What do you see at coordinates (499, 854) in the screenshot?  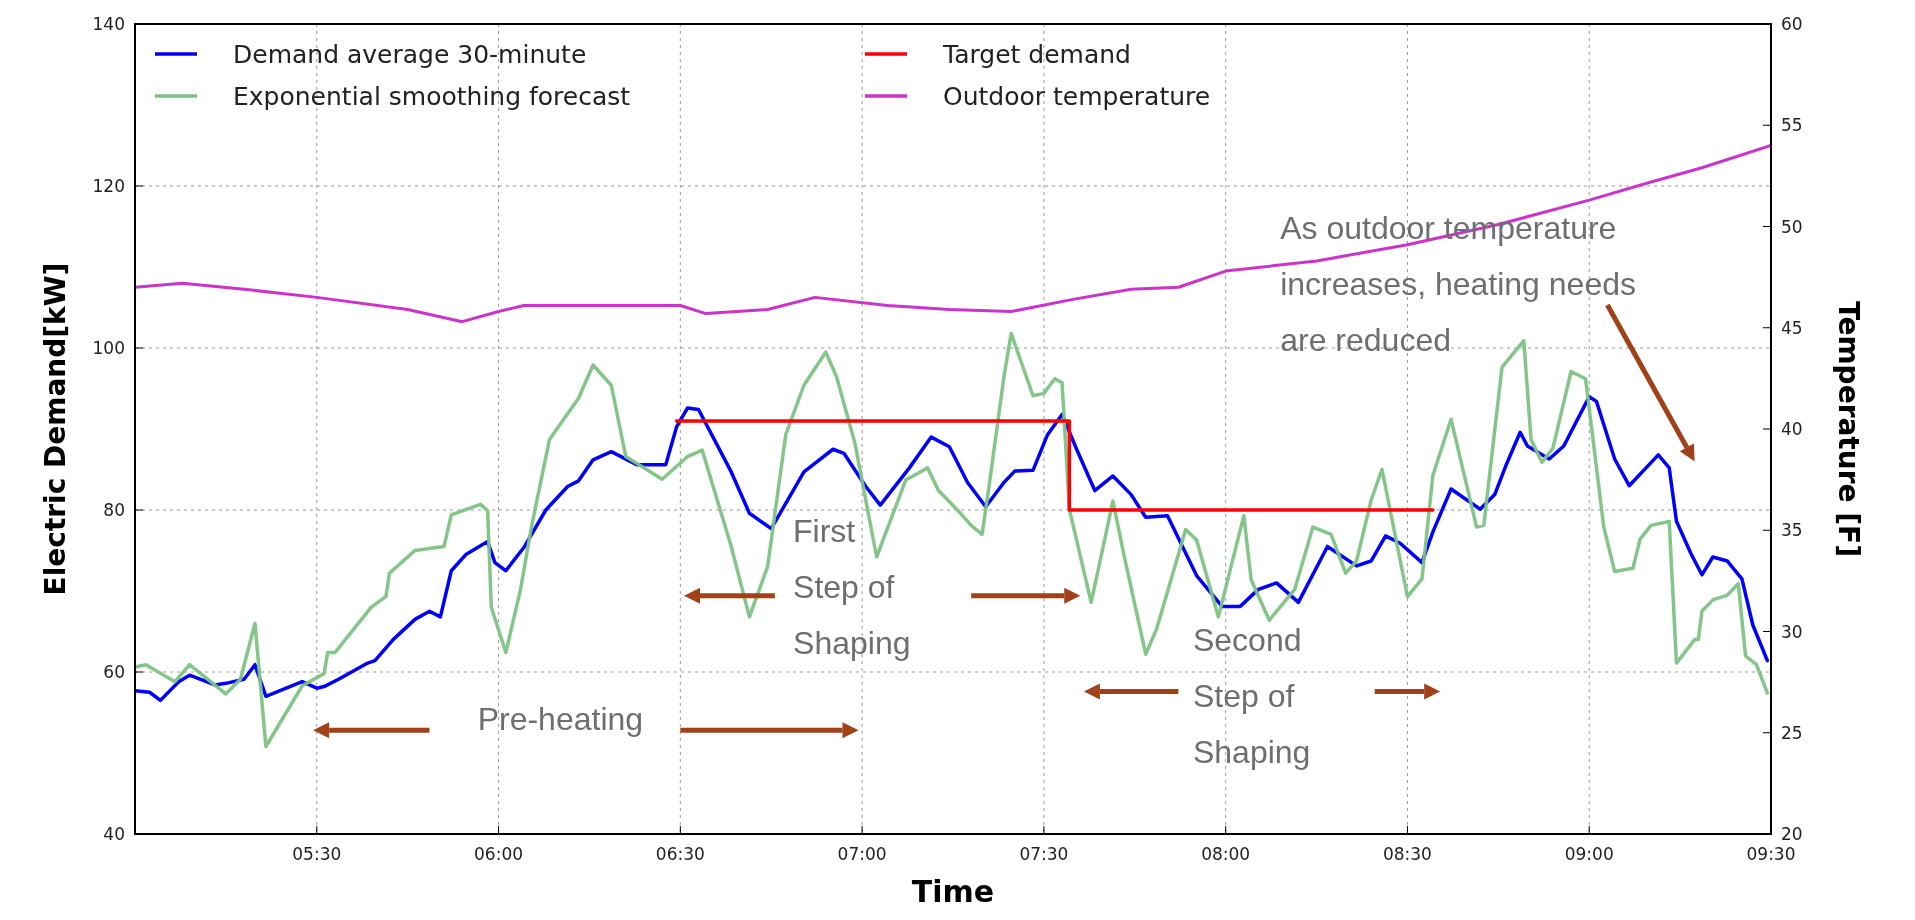 I see `x-tick-label: 06:00` at bounding box center [499, 854].